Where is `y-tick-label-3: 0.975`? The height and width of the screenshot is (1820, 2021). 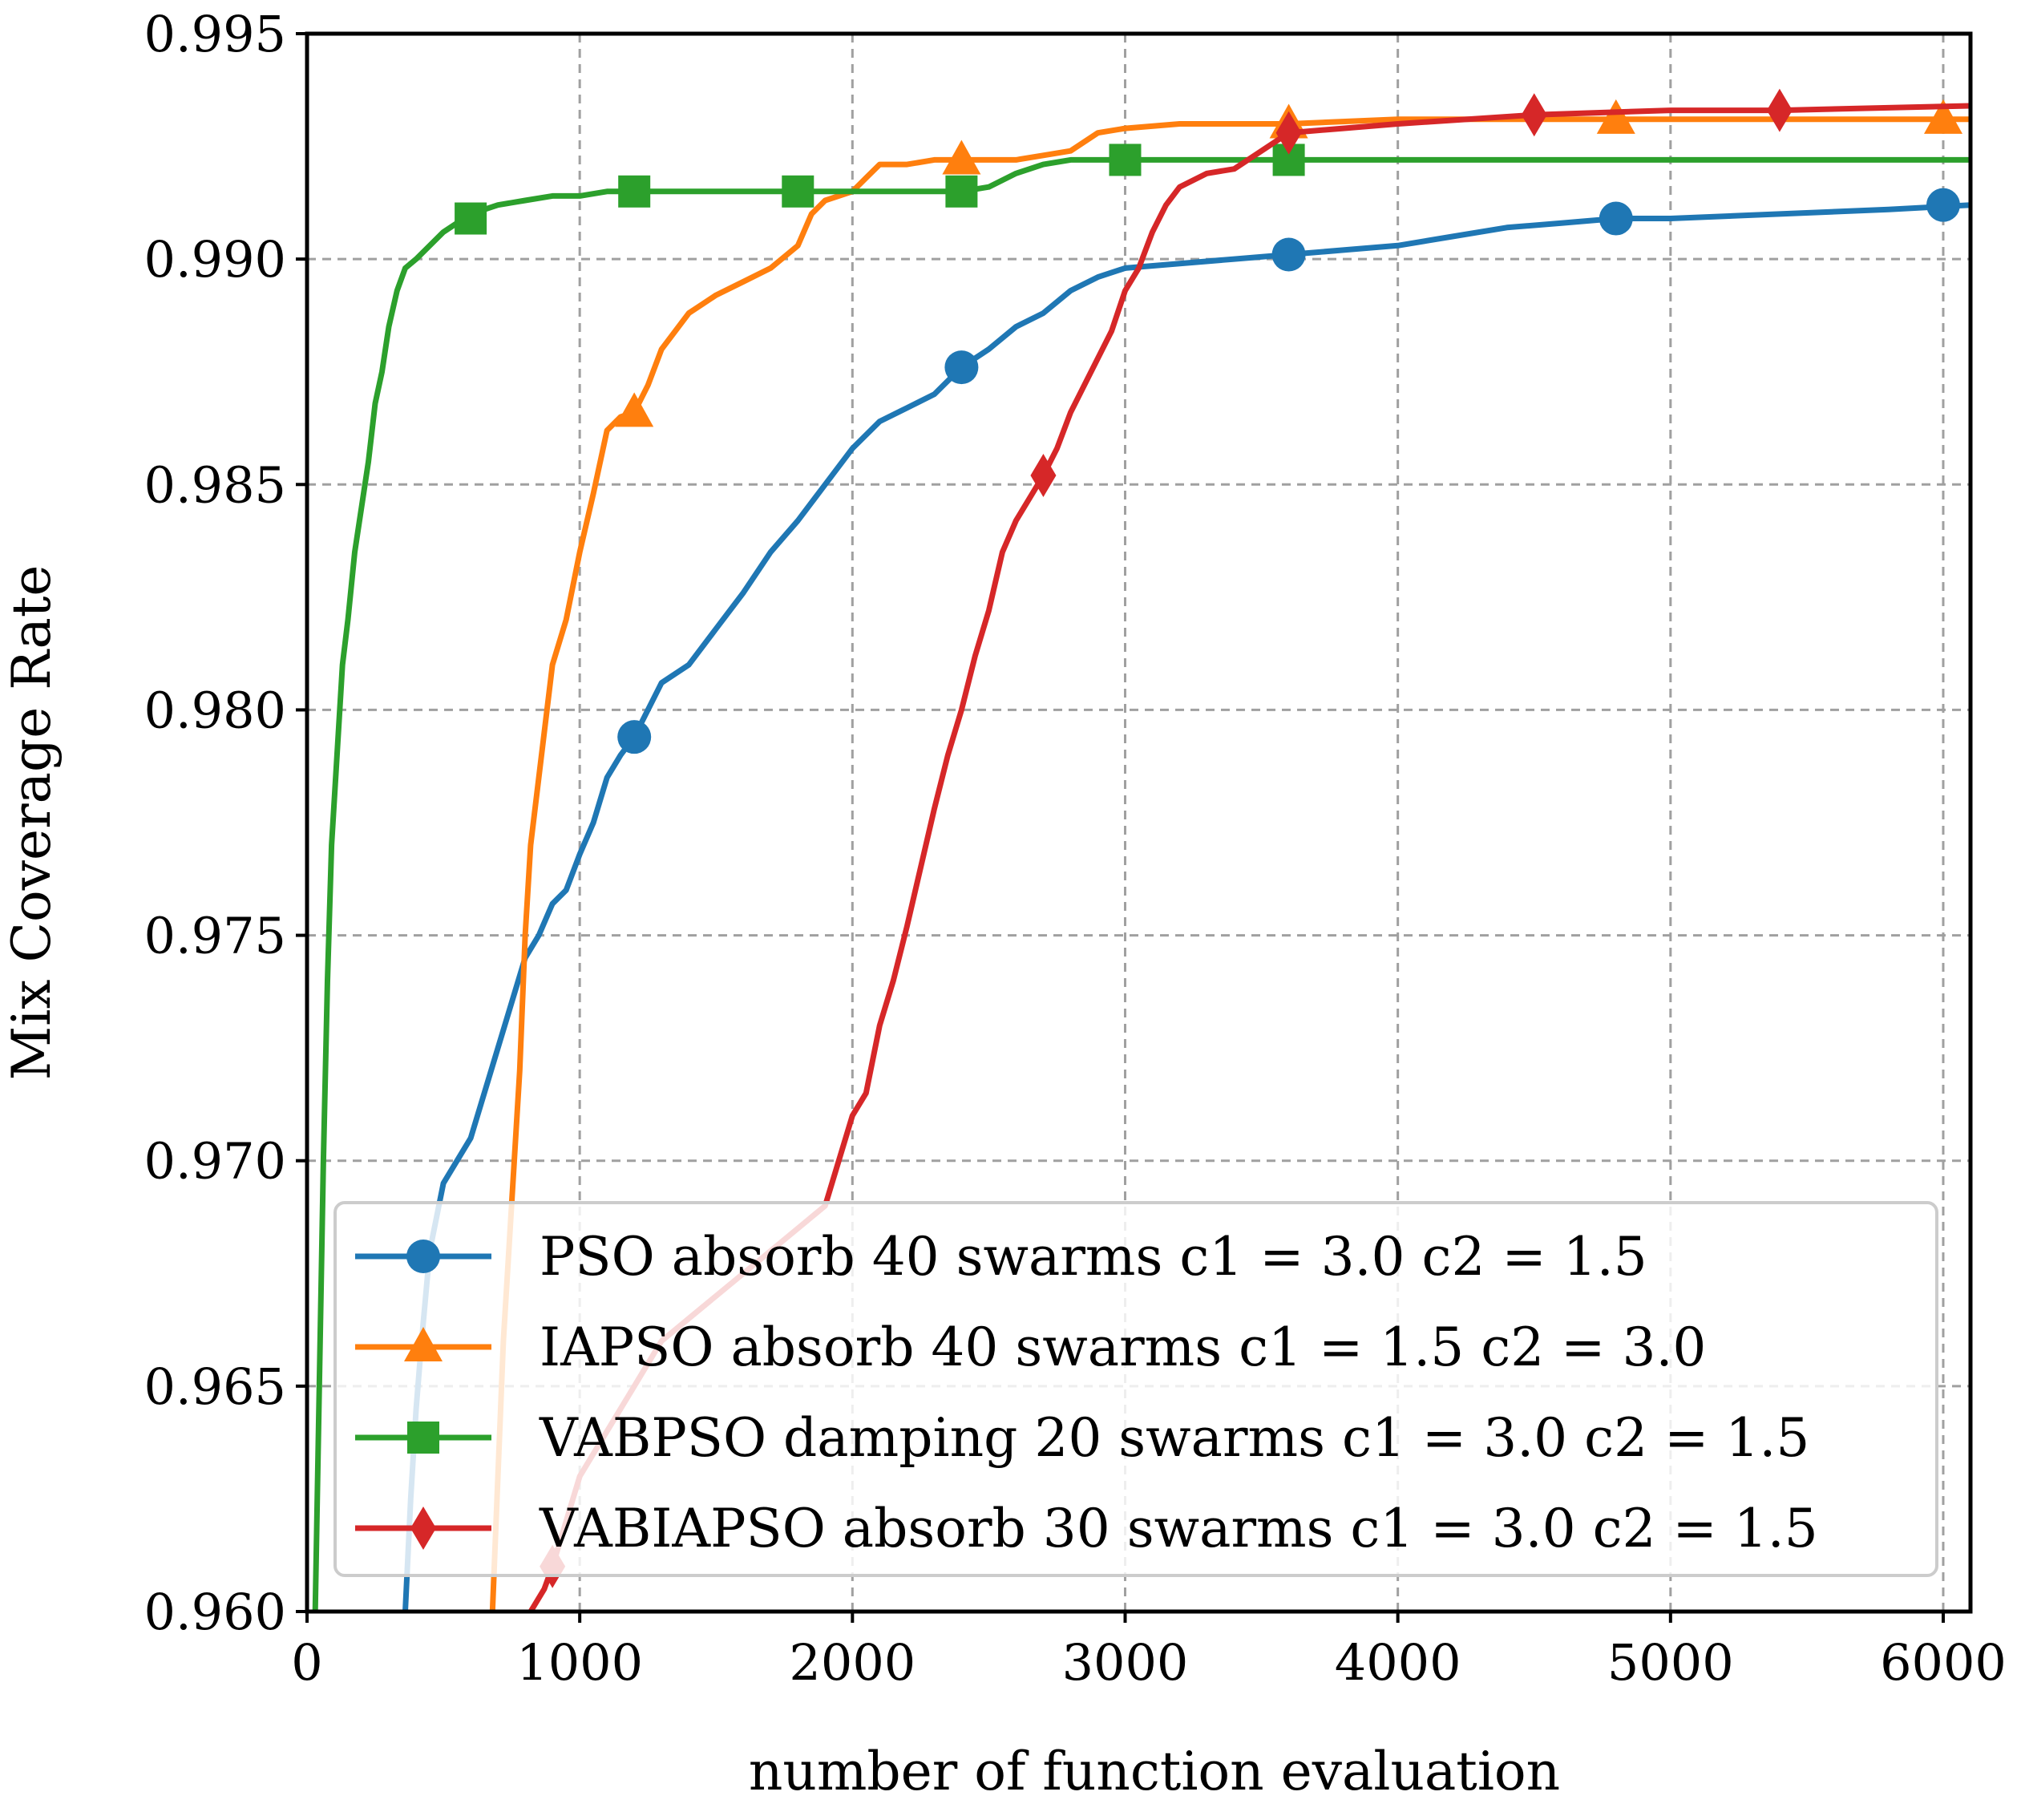 y-tick-label-3: 0.975 is located at coordinates (216, 936).